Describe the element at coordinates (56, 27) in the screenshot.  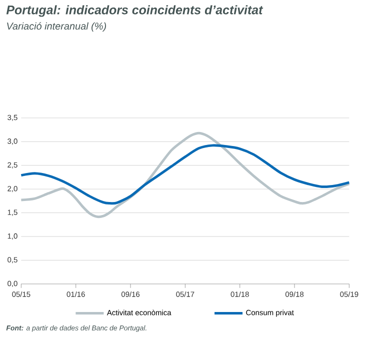
I see `chart-subtitle: Variació interanual (%)` at that location.